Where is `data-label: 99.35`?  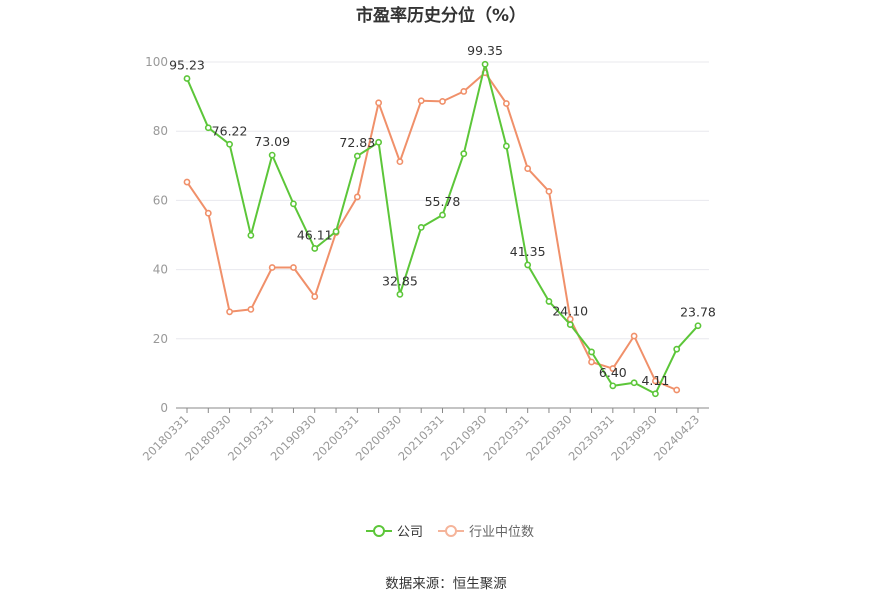
data-label: 99.35 is located at coordinates (485, 50).